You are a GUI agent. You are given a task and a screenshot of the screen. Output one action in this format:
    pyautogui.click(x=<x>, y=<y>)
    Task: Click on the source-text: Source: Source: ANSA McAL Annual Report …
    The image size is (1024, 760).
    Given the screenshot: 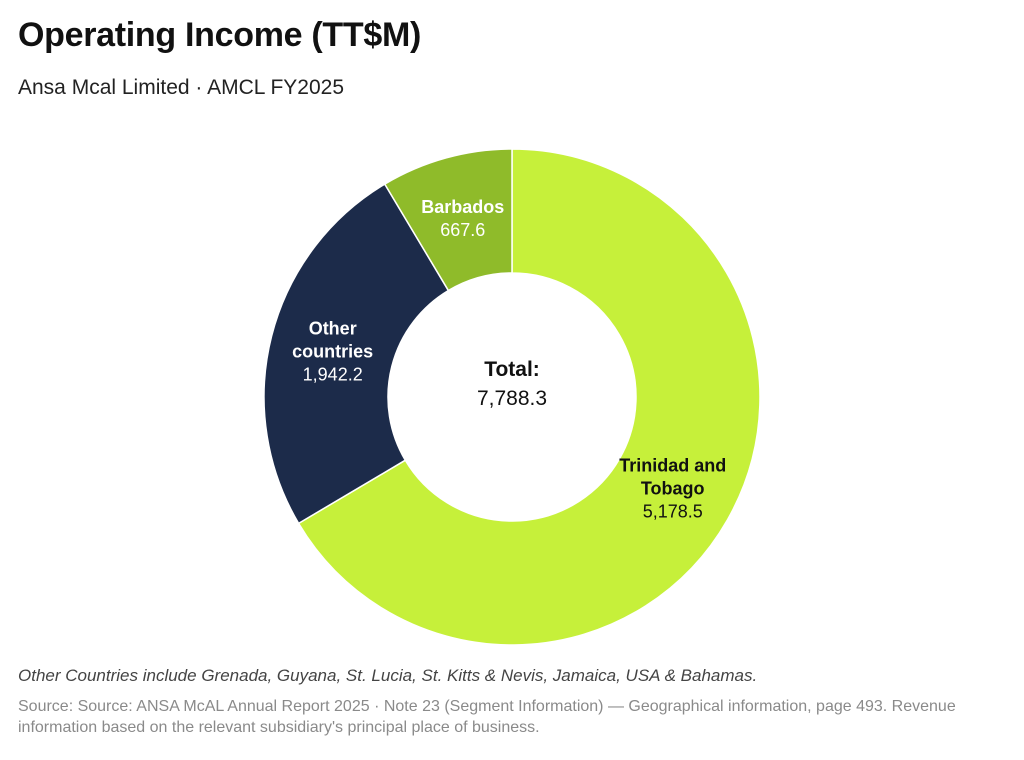 What is the action you would take?
    pyautogui.click(x=487, y=717)
    